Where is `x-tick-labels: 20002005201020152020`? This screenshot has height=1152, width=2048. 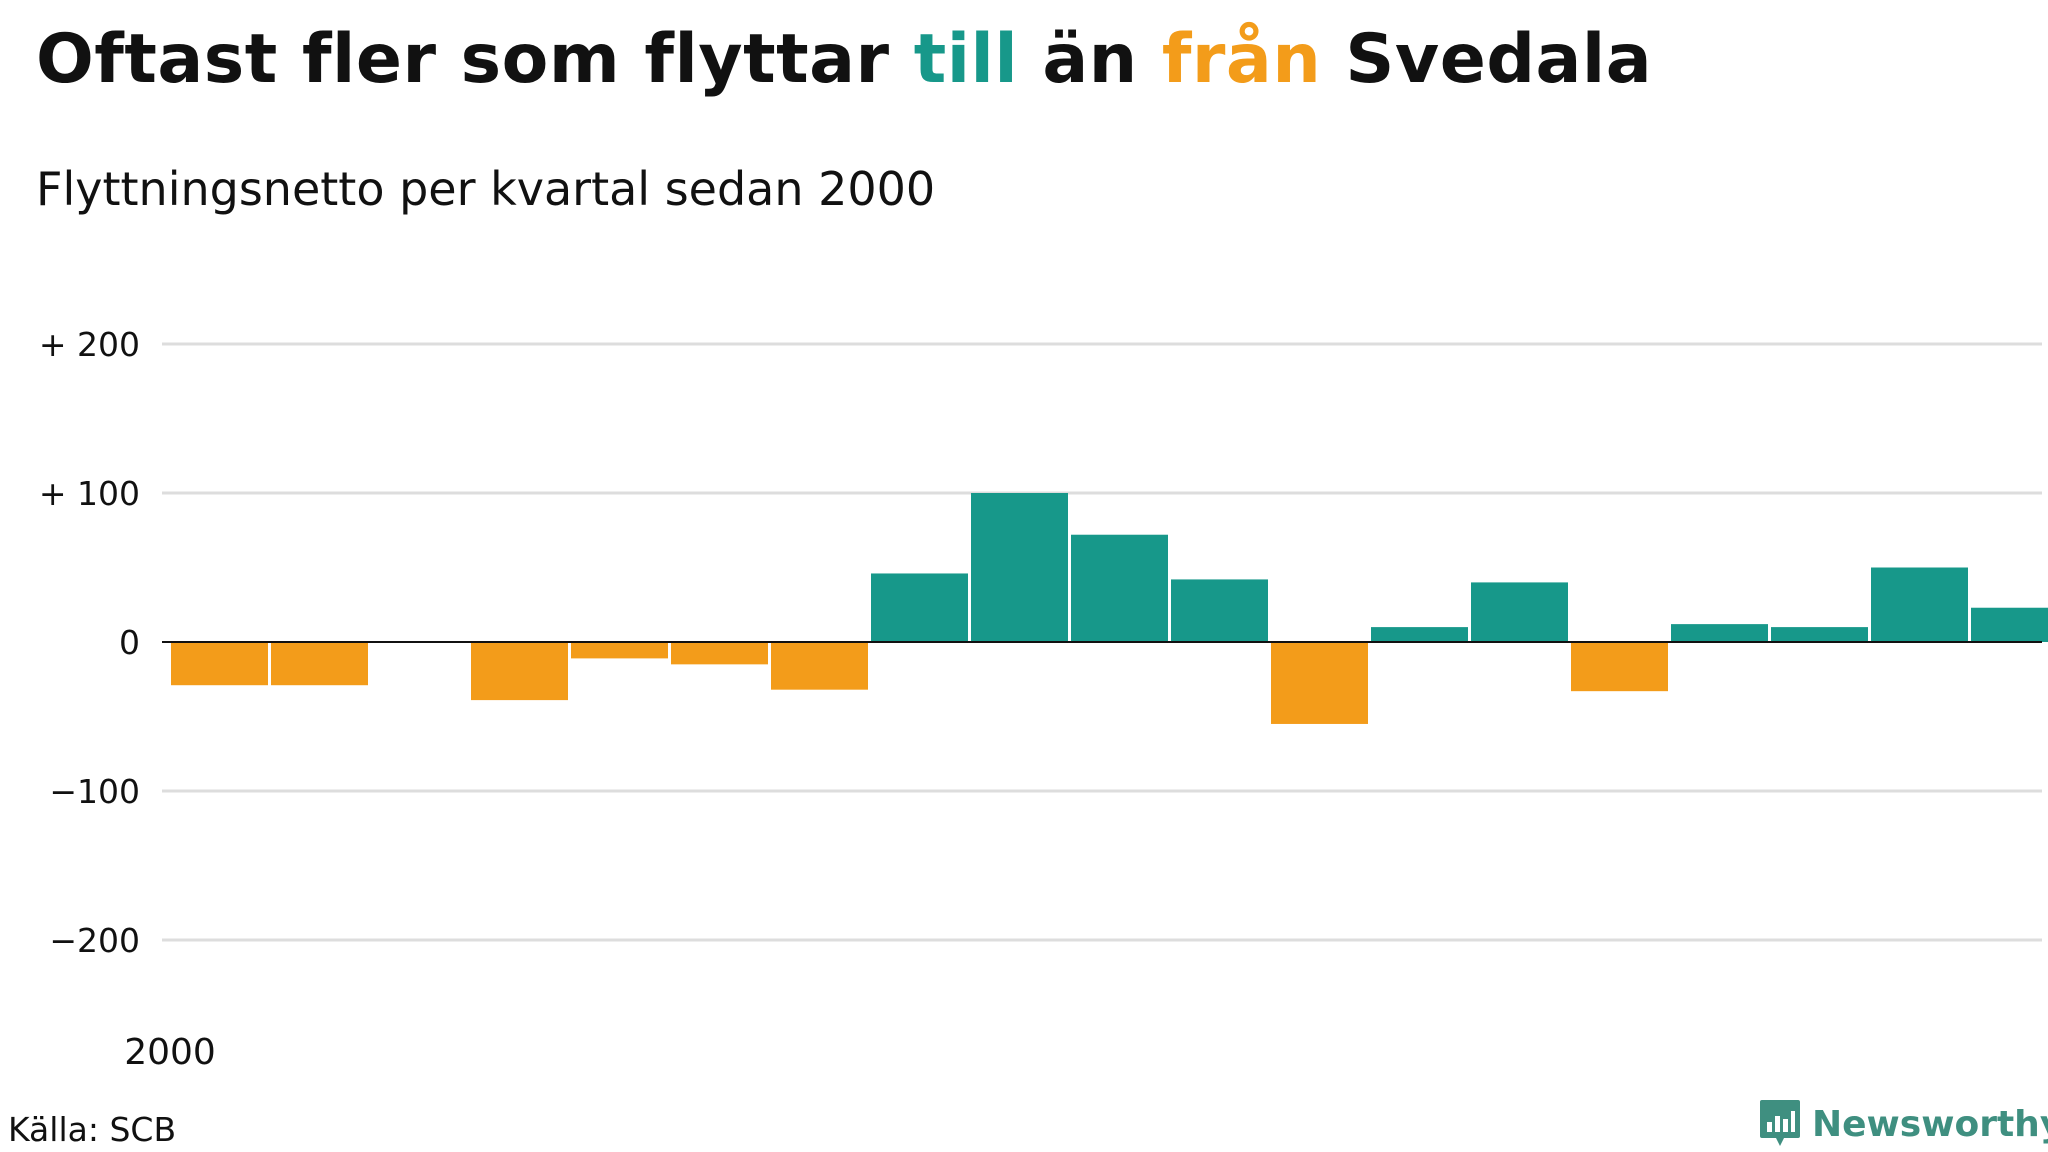 x-tick-labels: 20002005201020152020 is located at coordinates (170, 1052).